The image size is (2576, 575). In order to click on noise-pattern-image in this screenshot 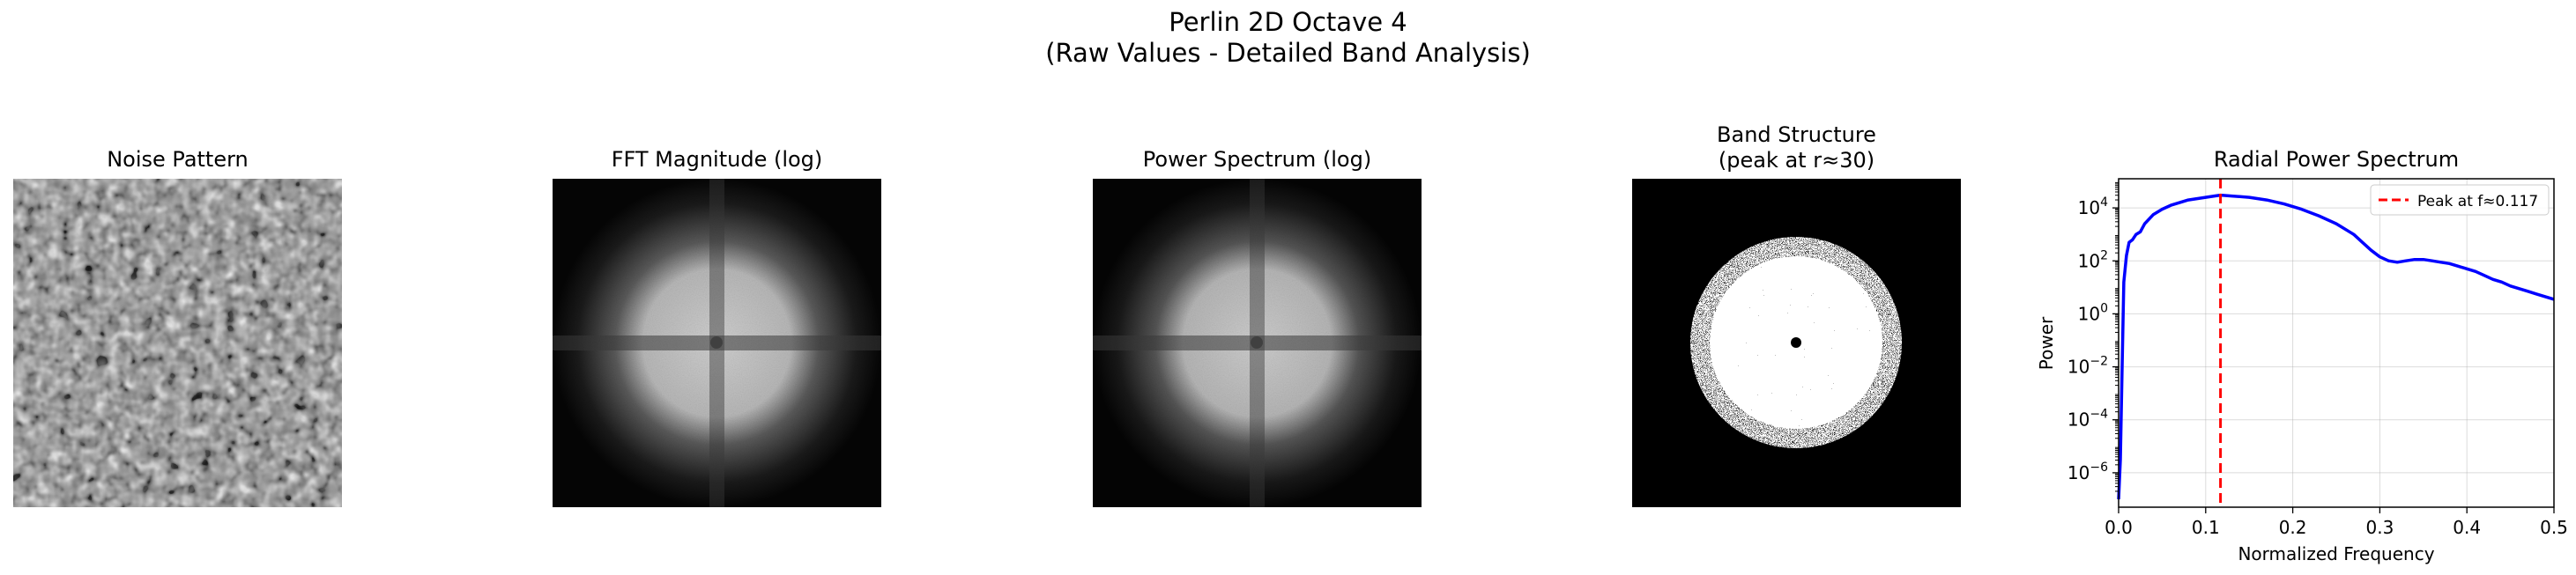, I will do `click(177, 343)`.